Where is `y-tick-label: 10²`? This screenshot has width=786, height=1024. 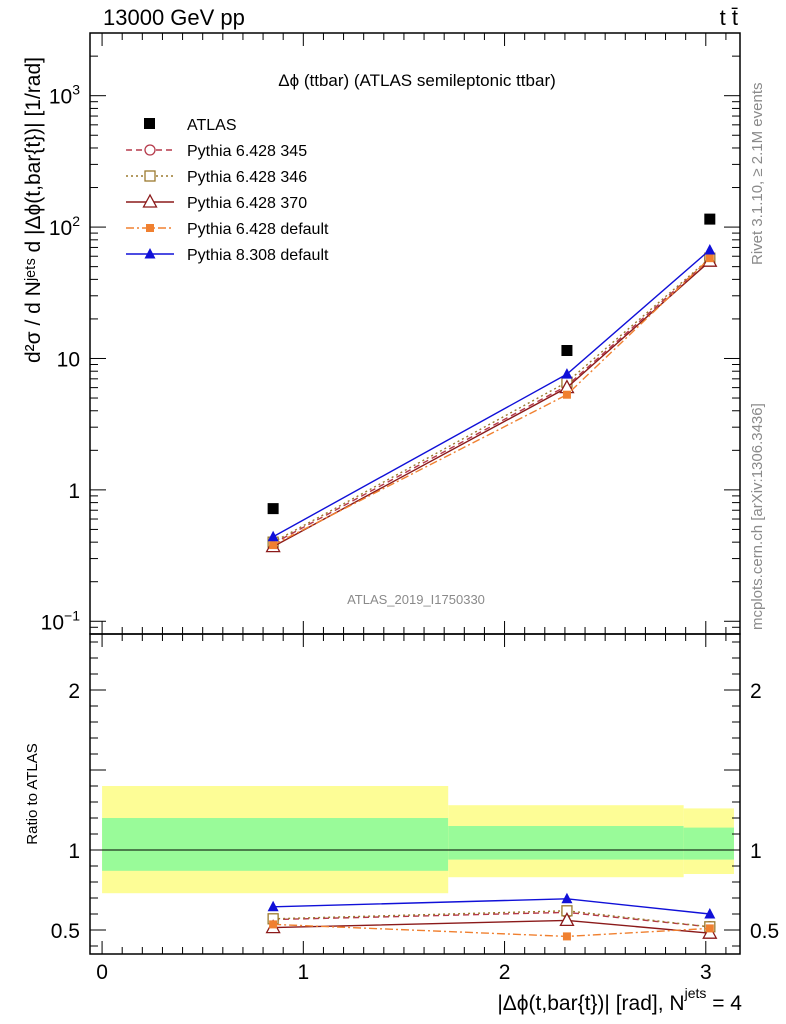
y-tick-label: 10² is located at coordinates (64, 226).